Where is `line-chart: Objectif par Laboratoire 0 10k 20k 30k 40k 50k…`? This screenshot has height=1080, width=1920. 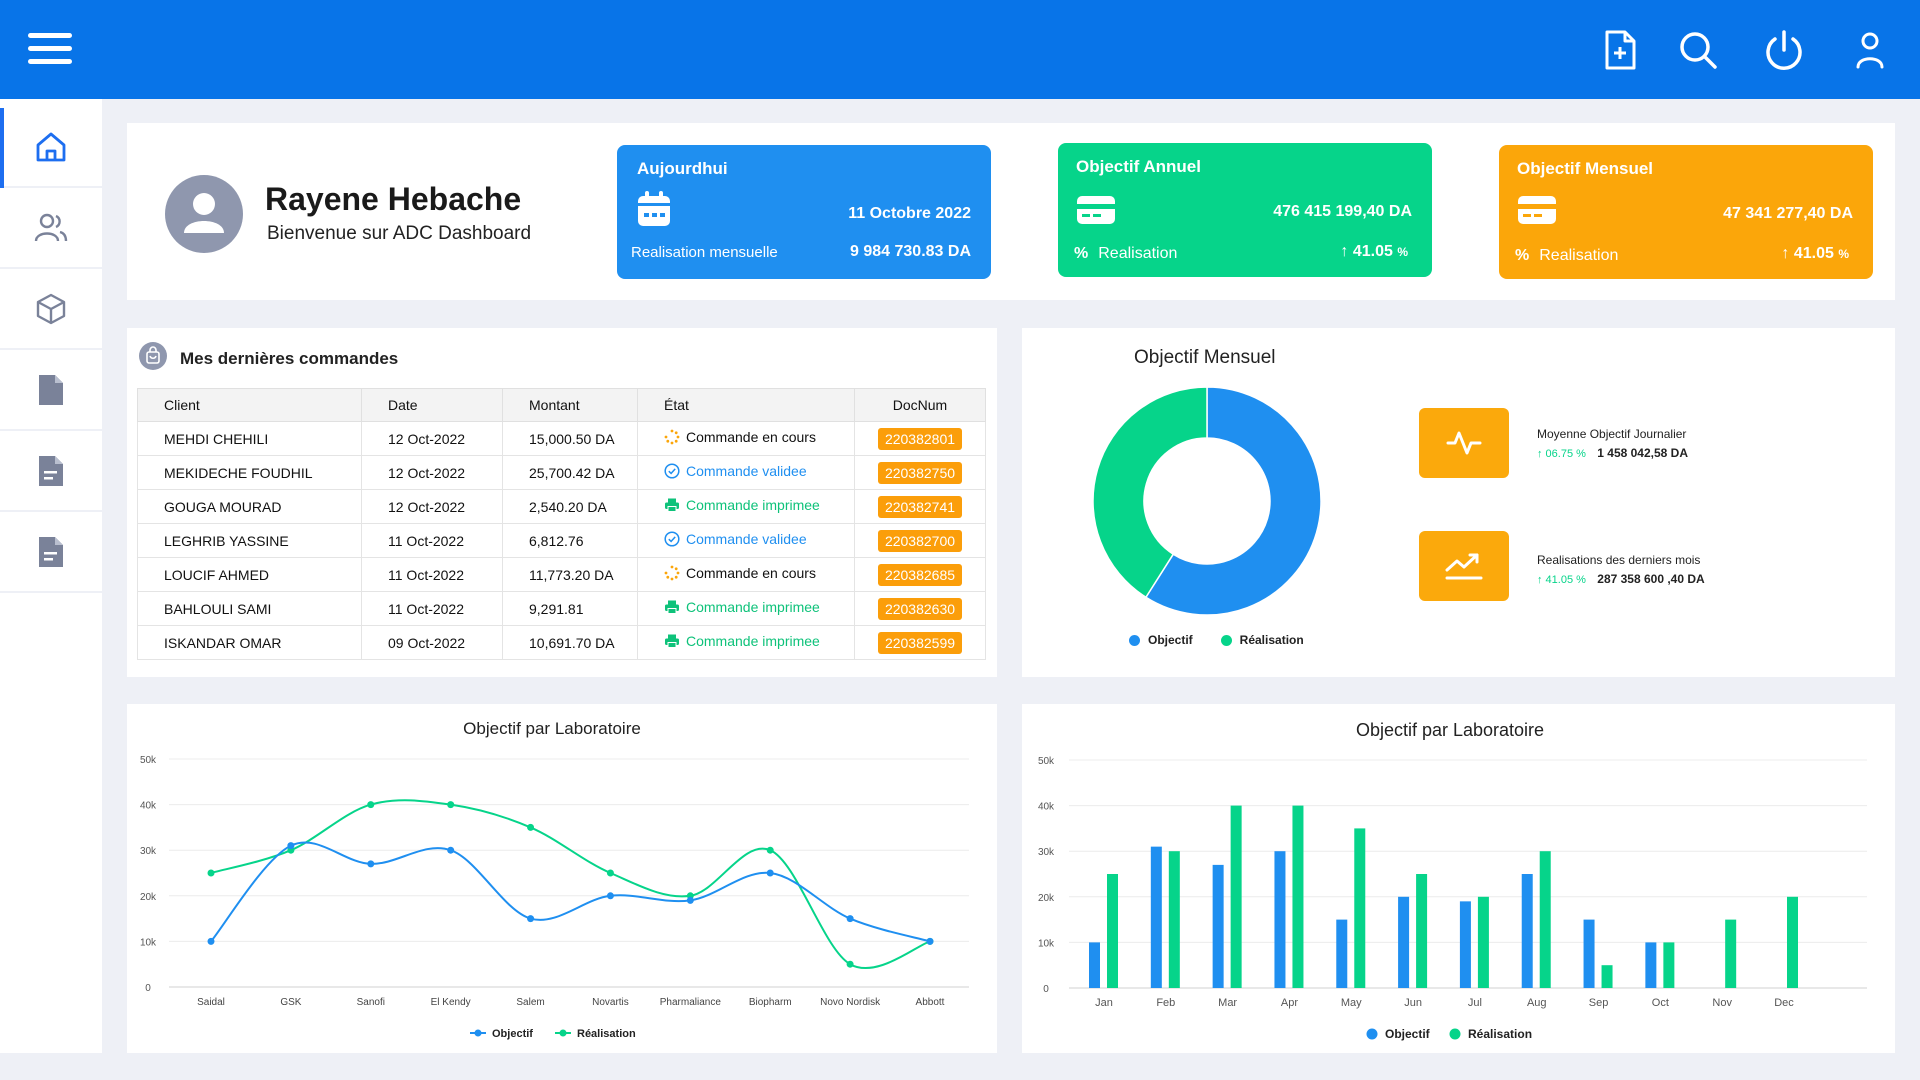 line-chart: Objectif par Laboratoire 0 10k 20k 30k 40k 50k… is located at coordinates (554, 879).